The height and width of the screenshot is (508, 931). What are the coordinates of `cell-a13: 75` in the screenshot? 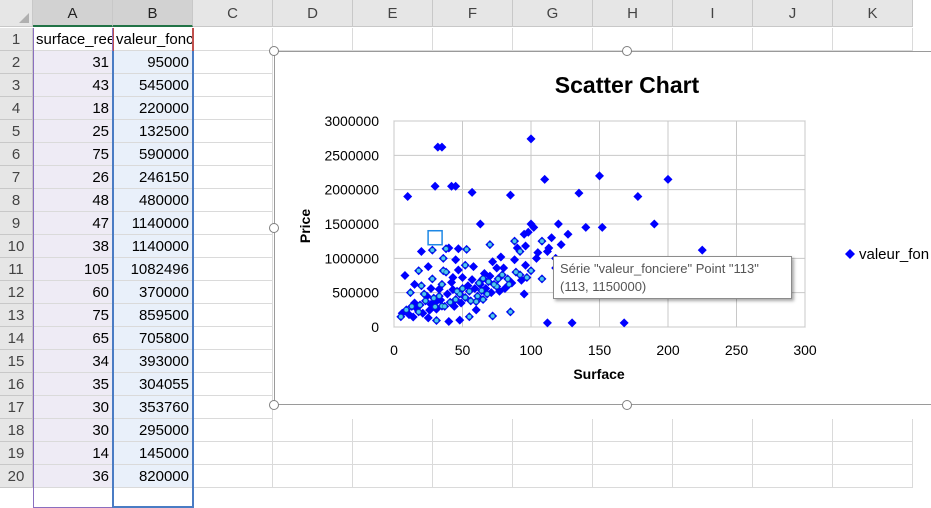 It's located at (73, 315).